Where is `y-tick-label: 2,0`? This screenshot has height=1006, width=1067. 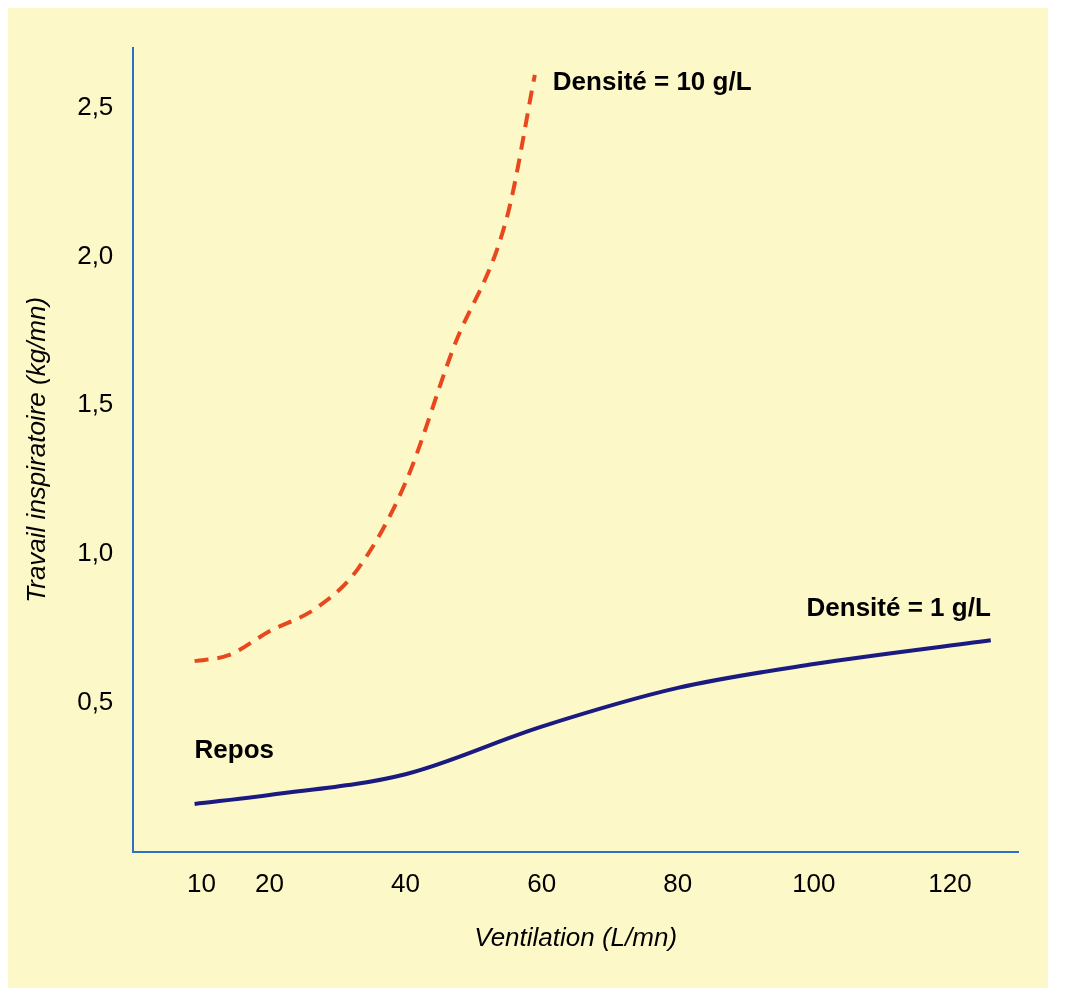 y-tick-label: 2,0 is located at coordinates (95, 254).